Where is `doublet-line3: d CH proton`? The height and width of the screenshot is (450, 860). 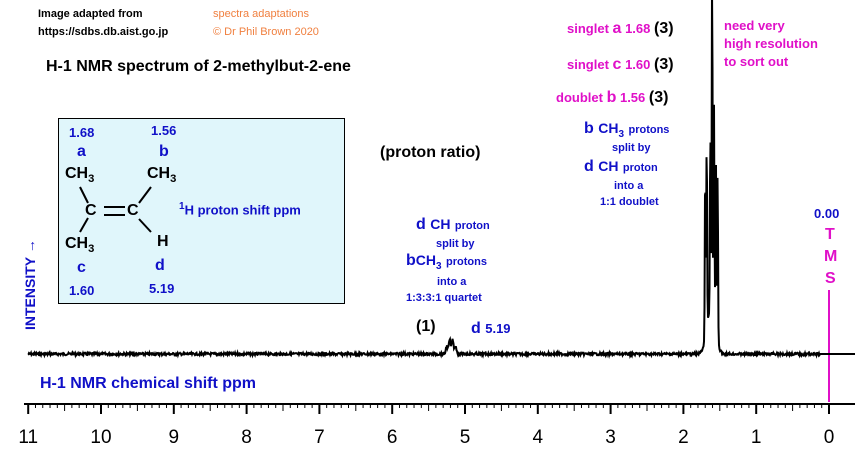
doublet-line3: d CH proton is located at coordinates (621, 166).